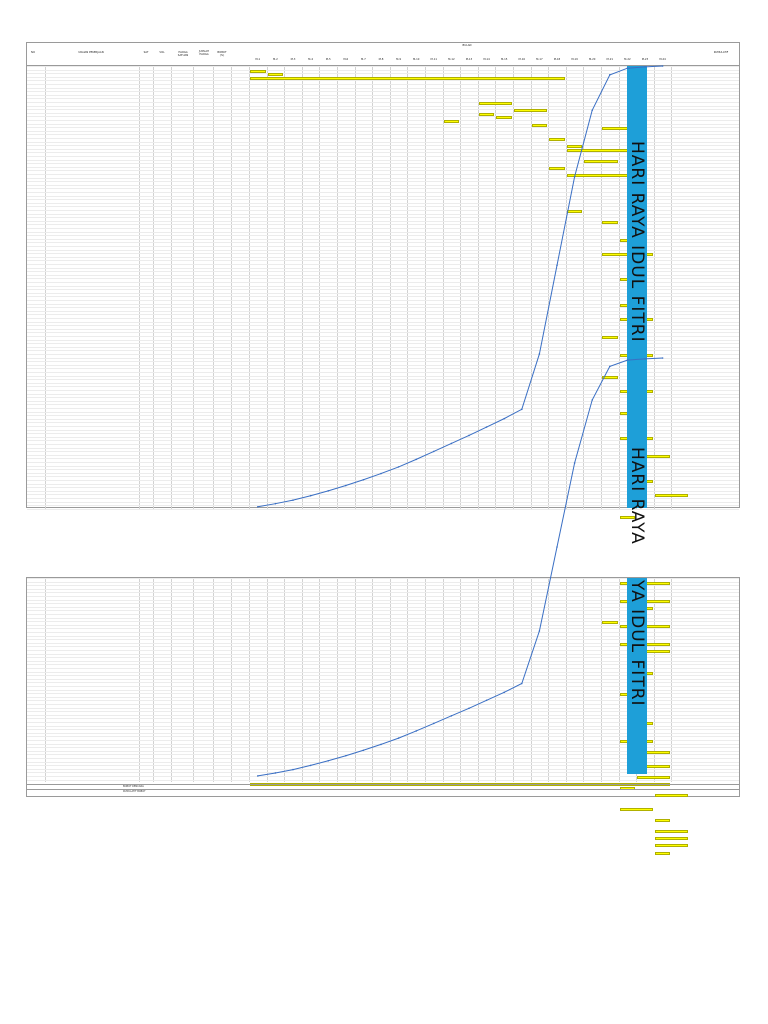 The height and width of the screenshot is (1024, 768). I want to click on week-header: M-22, so click(627, 59).